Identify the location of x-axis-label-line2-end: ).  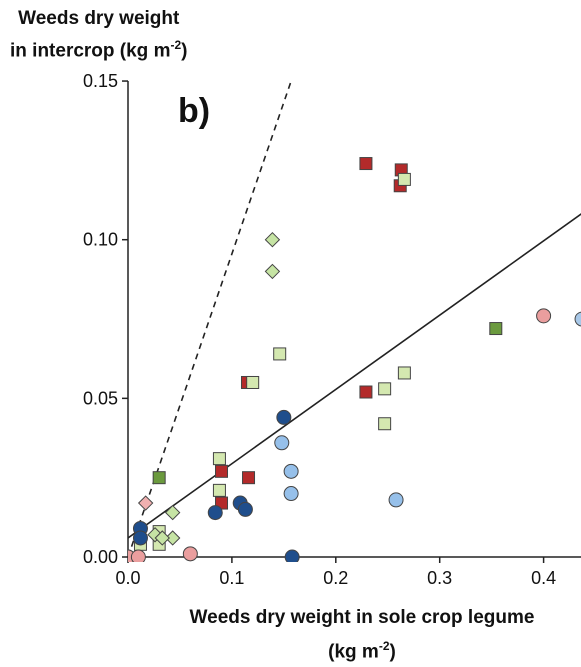
(392, 652).